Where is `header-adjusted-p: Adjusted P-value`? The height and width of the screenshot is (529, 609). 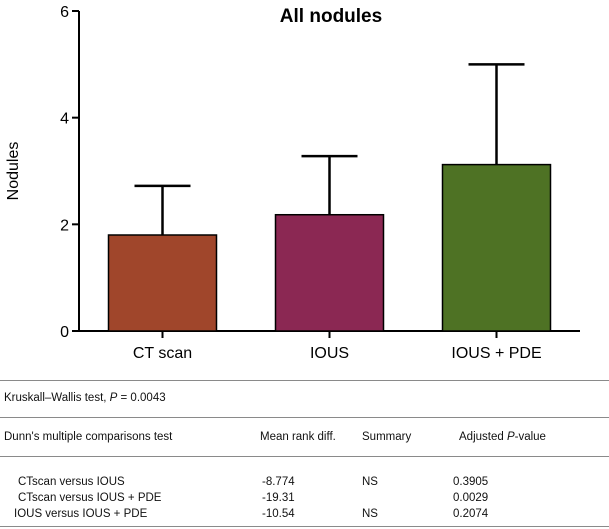
header-adjusted-p: Adjusted P-value is located at coordinates (502, 437).